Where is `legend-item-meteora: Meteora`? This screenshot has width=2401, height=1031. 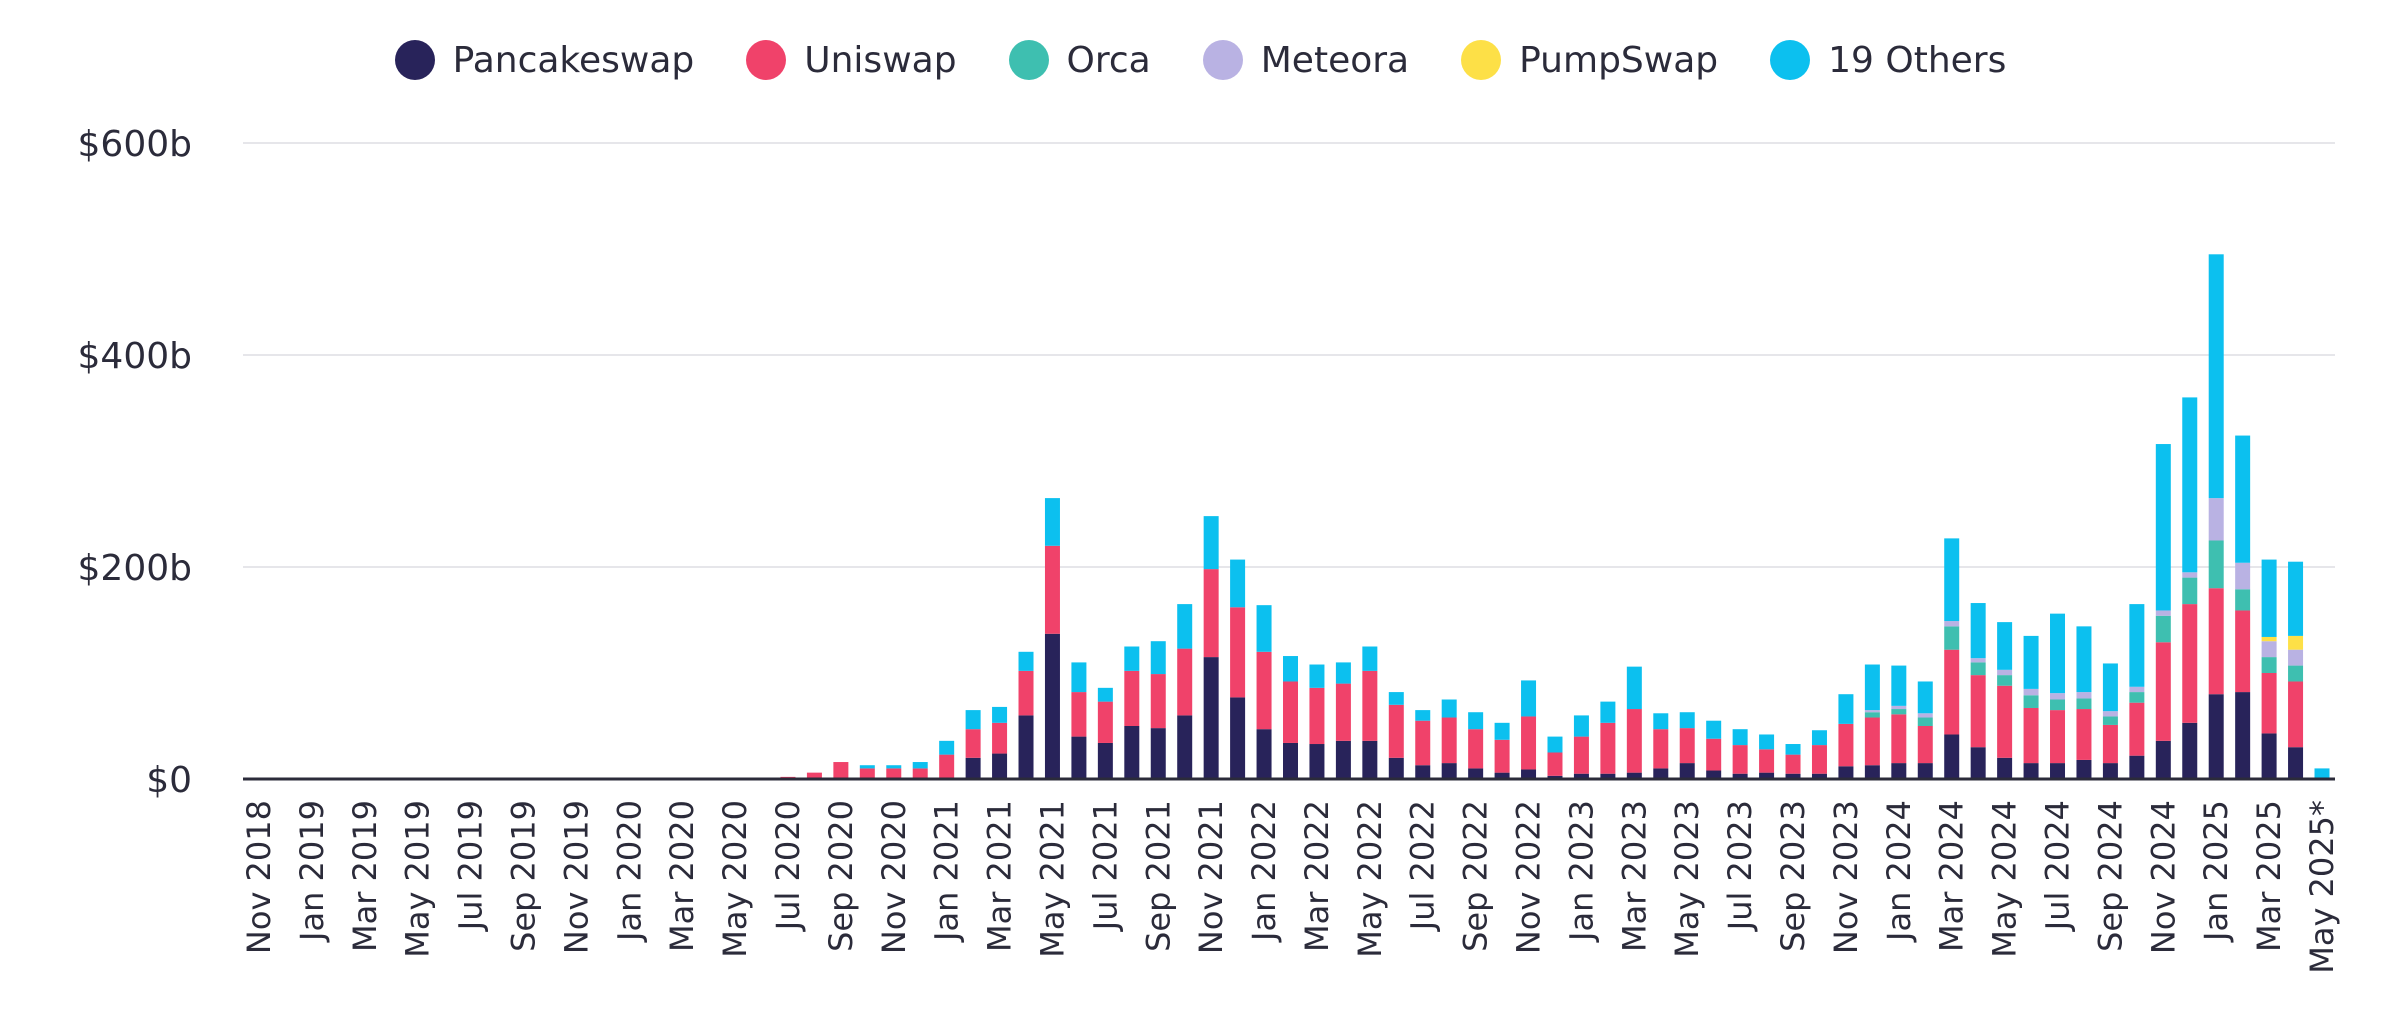 legend-item-meteora: Meteora is located at coordinates (1305, 60).